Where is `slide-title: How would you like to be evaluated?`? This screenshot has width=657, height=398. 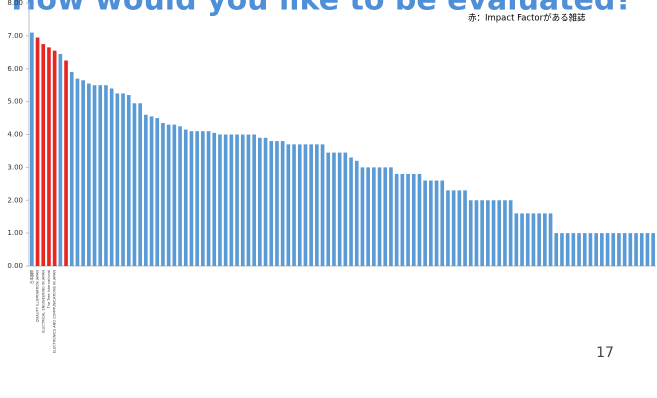 slide-title: How would you like to be evaluated? is located at coordinates (322, 9).